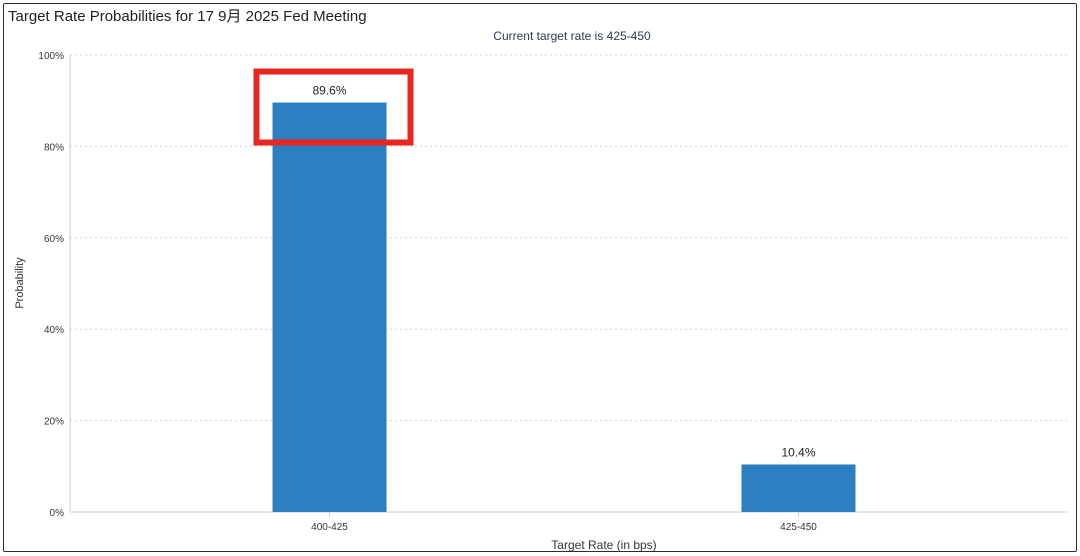 The height and width of the screenshot is (556, 1080). I want to click on y-tick-label: 20%, so click(54, 422).